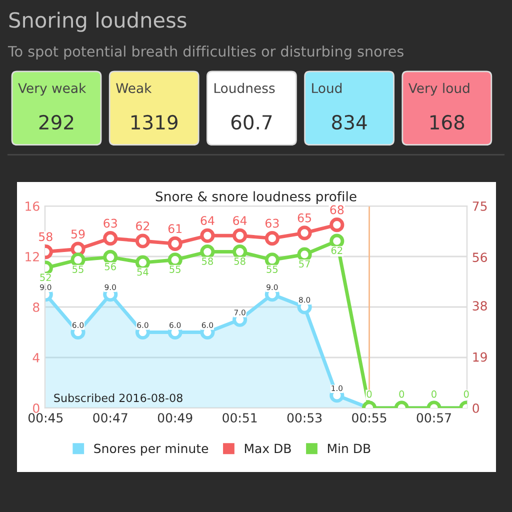 Image resolution: width=512 pixels, height=512 pixels. Describe the element at coordinates (56, 122) in the screenshot. I see `data-label: 292` at that location.